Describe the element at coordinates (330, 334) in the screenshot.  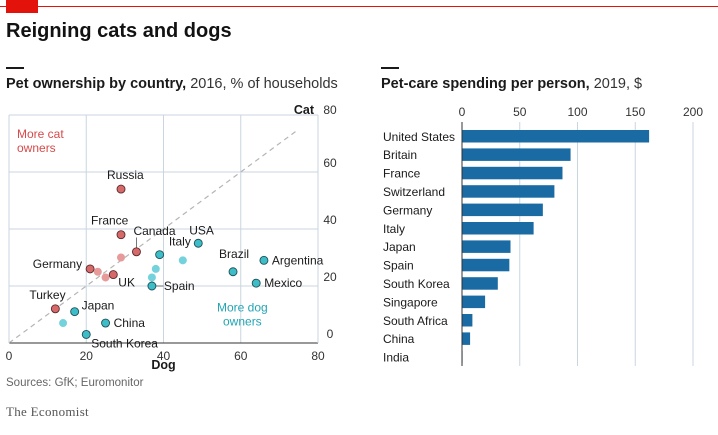
I see `scatter-y-tick-label: 0` at that location.